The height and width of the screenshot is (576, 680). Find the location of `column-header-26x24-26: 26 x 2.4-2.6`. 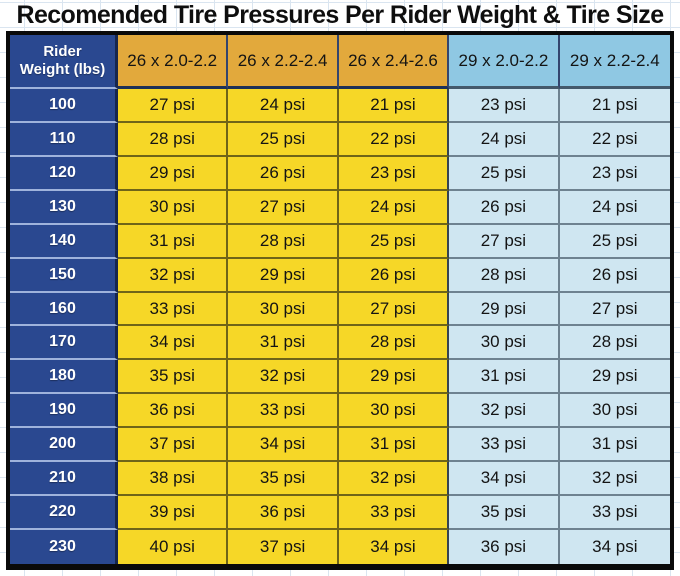

column-header-26x24-26: 26 x 2.4-2.6 is located at coordinates (394, 62).